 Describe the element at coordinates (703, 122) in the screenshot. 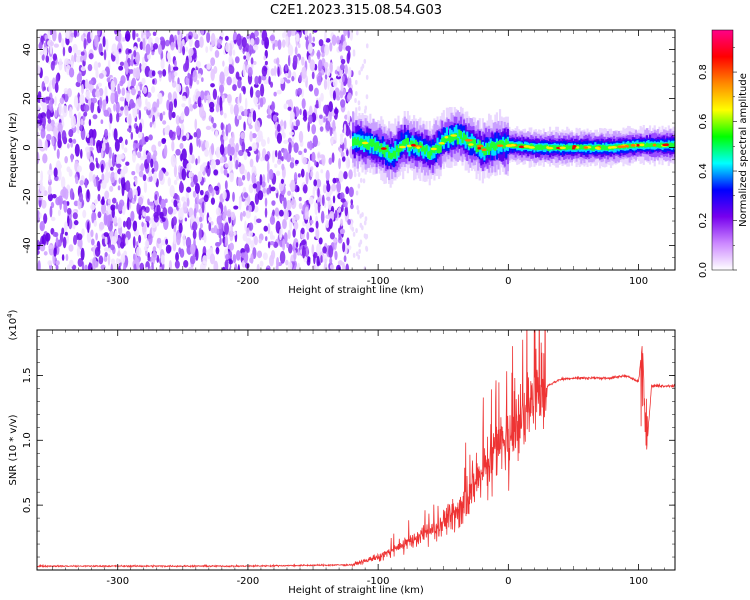

I see `colorbar-tick-label: 0.6` at that location.